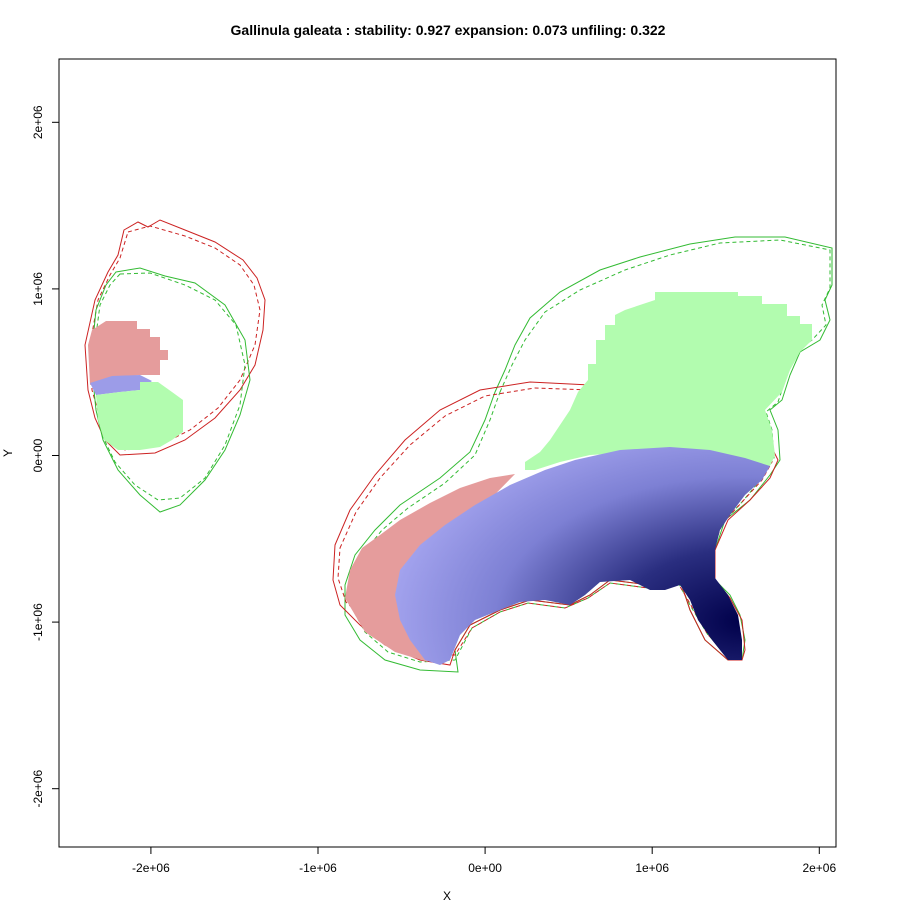 The height and width of the screenshot is (920, 920). I want to click on x-tick-label: -1e+06, so click(318, 868).